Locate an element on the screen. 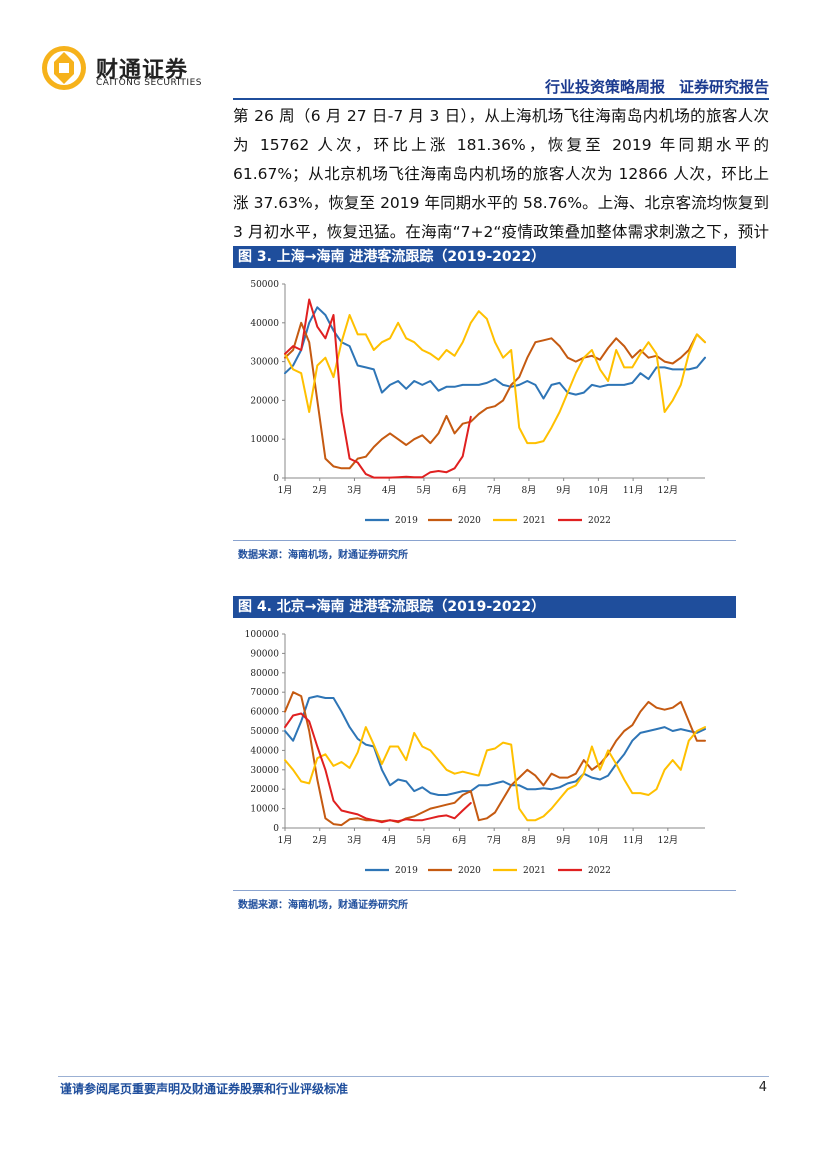 The image size is (827, 1169). series-line-2020 is located at coordinates (495, 759).